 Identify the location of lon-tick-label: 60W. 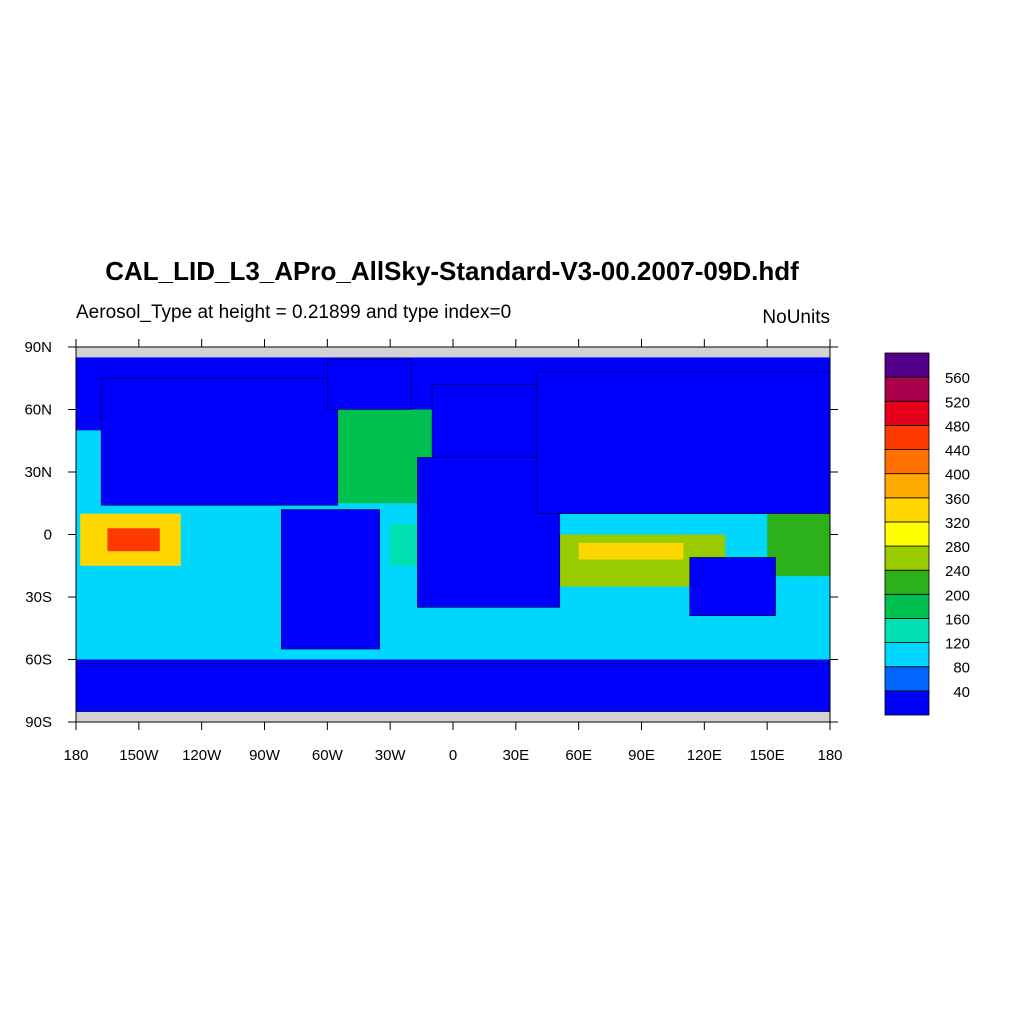
(328, 755).